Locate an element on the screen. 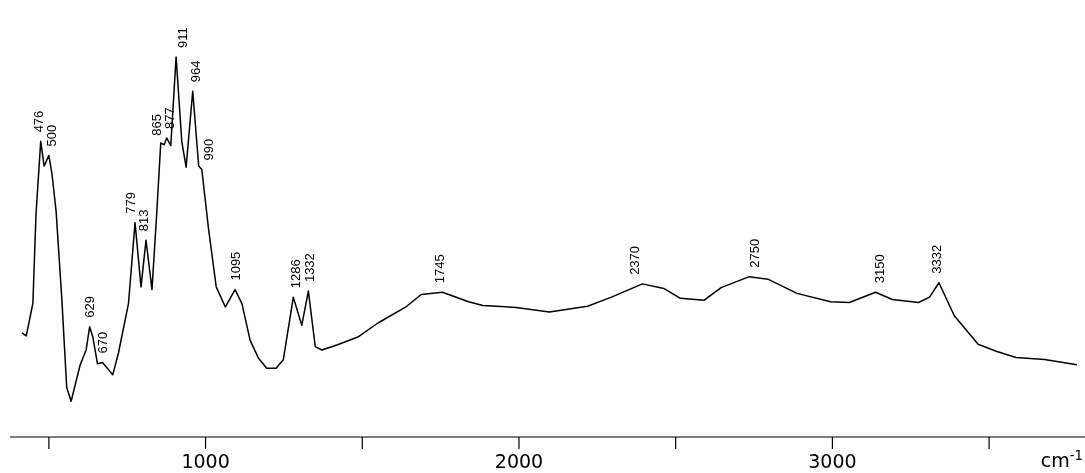 The height and width of the screenshot is (473, 1085). x-tick-label: 1000 is located at coordinates (205, 461).